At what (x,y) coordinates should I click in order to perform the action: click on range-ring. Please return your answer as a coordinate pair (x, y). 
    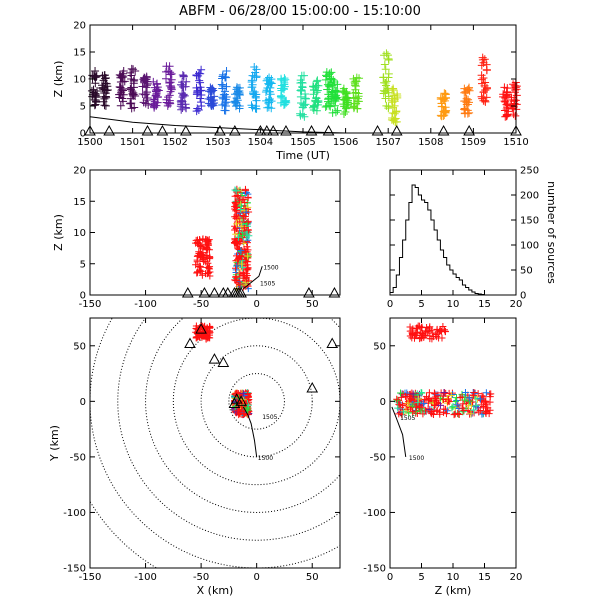
    Looking at the image, I should click on (256, 401).